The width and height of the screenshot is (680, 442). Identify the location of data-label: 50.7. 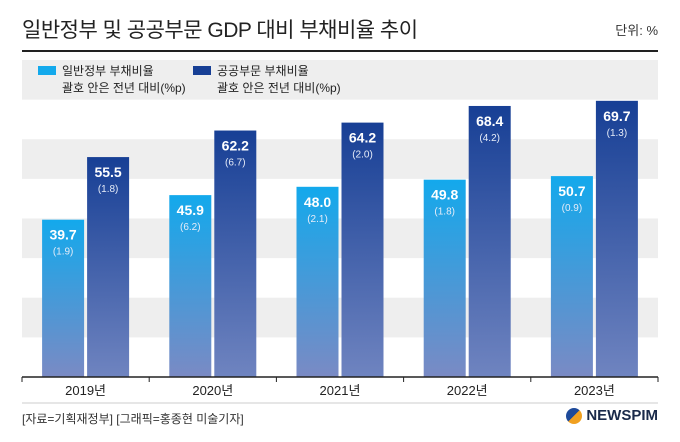
(571, 191).